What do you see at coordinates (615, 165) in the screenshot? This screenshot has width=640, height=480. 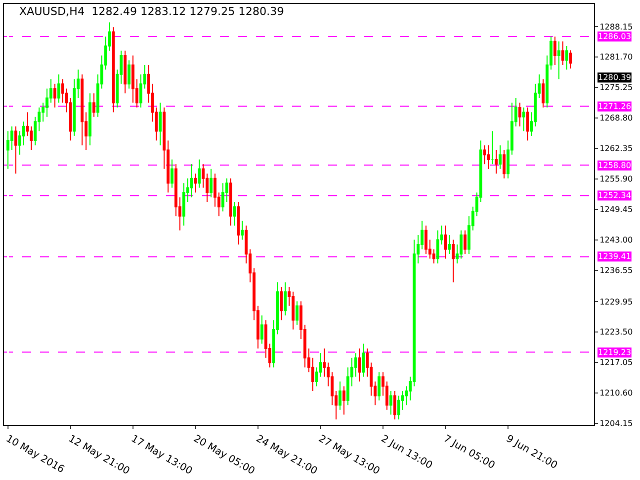 I see `ref-line-label: 1258.80` at bounding box center [615, 165].